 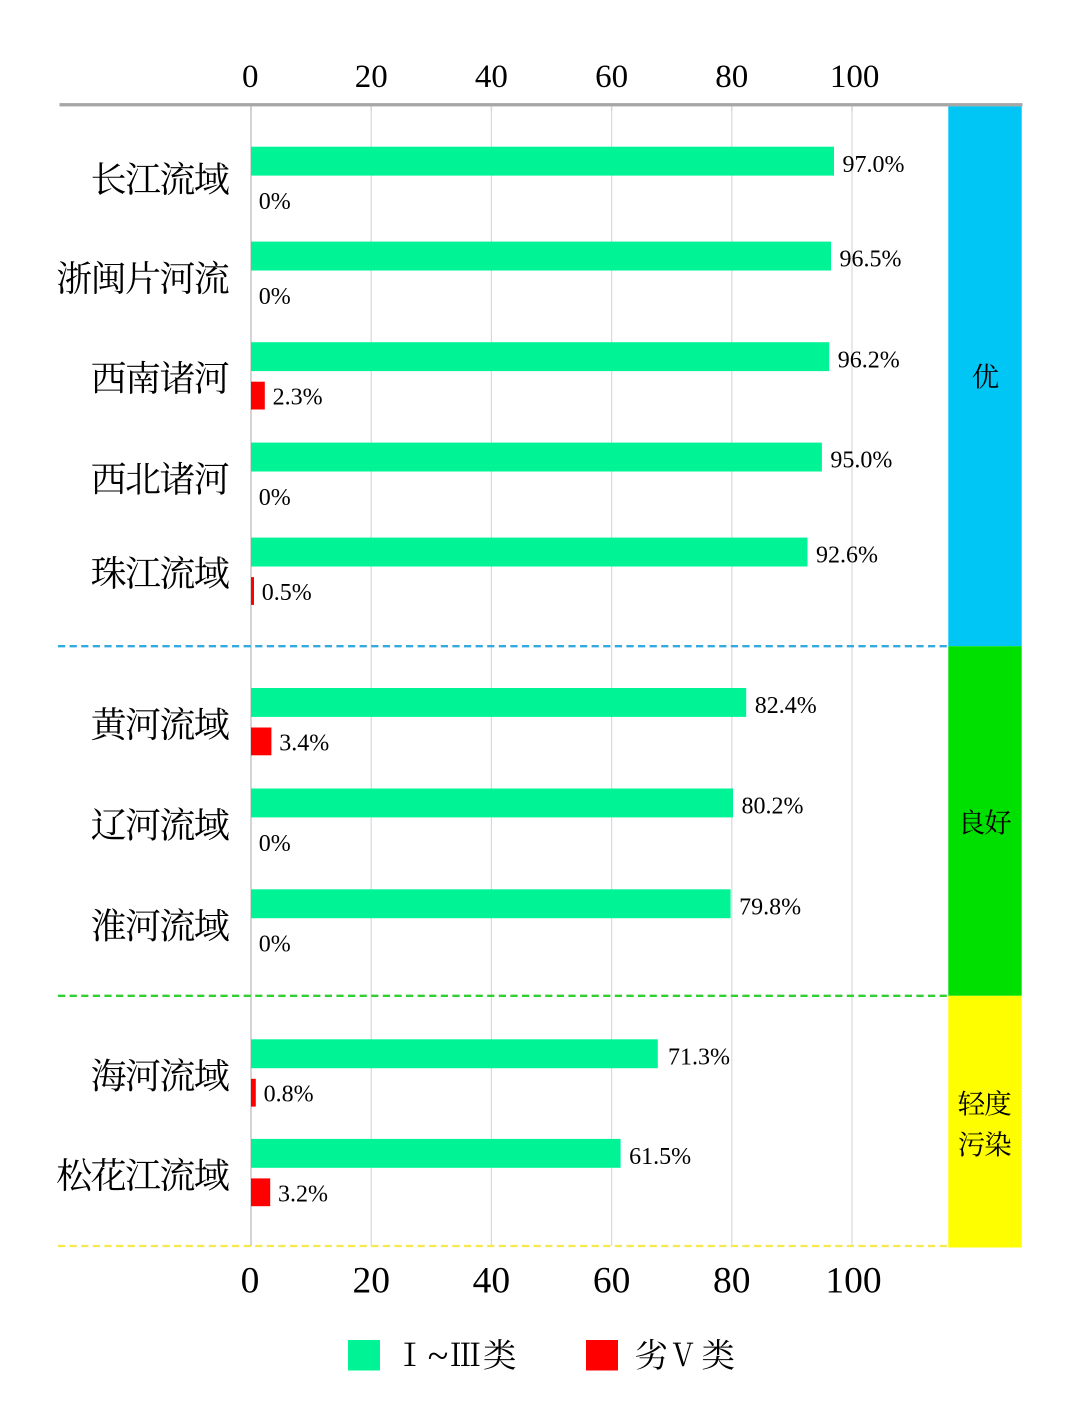 What do you see at coordinates (289, 1095) in the screenshot?
I see `svg-text: 0.8%` at bounding box center [289, 1095].